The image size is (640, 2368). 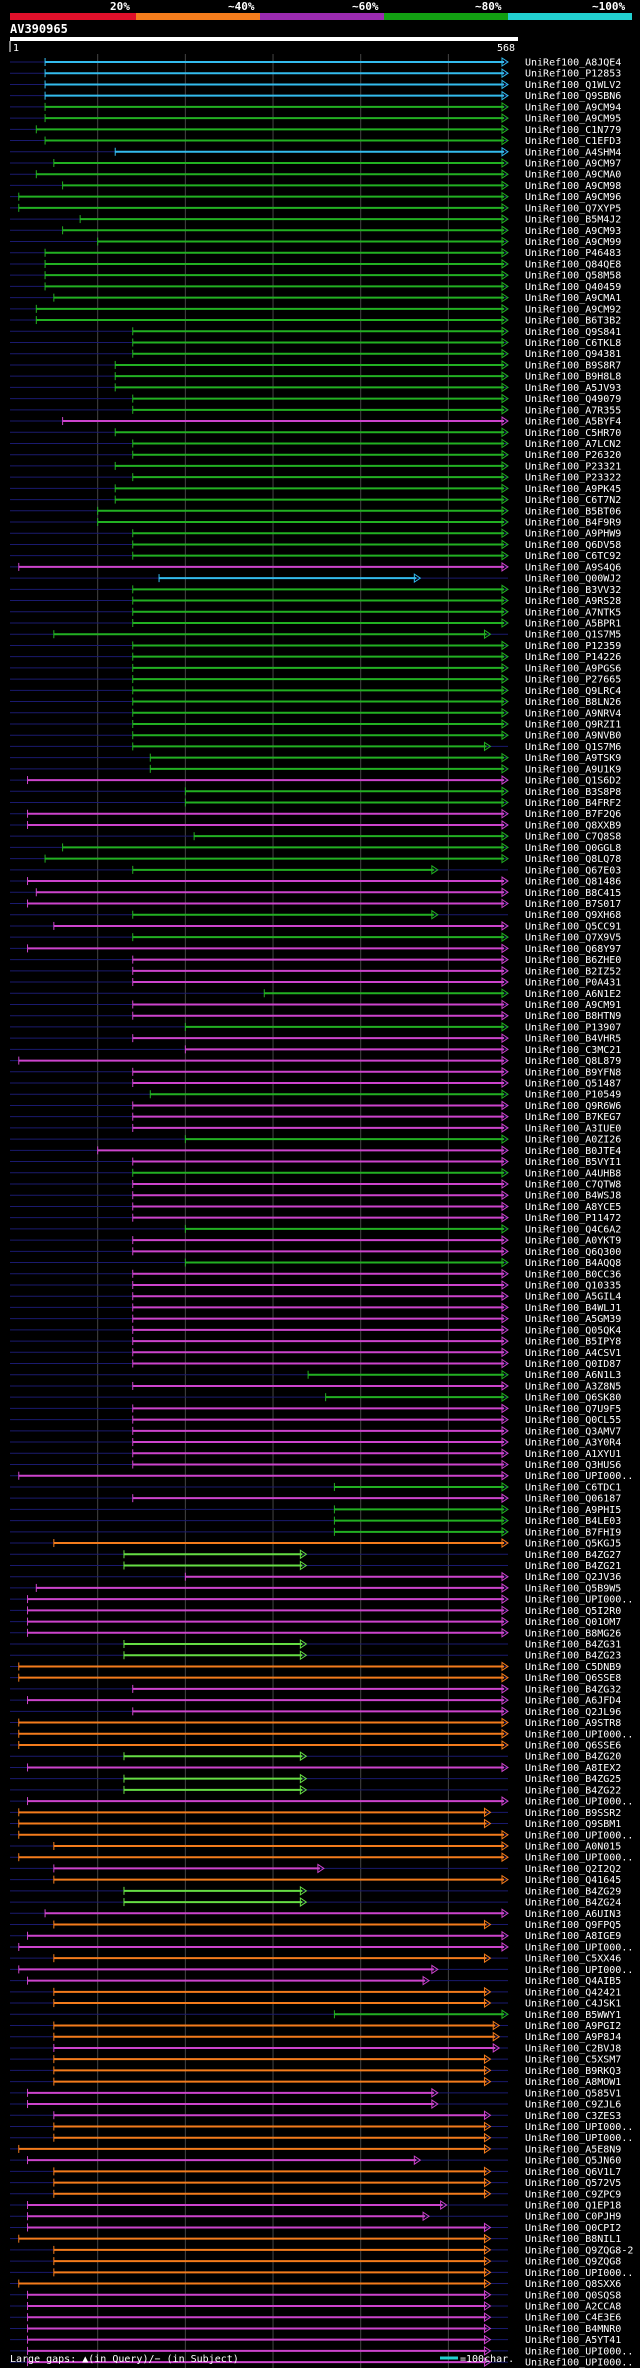 I want to click on hit-label: UniRef100_C5DNB9, so click(x=573, y=1667).